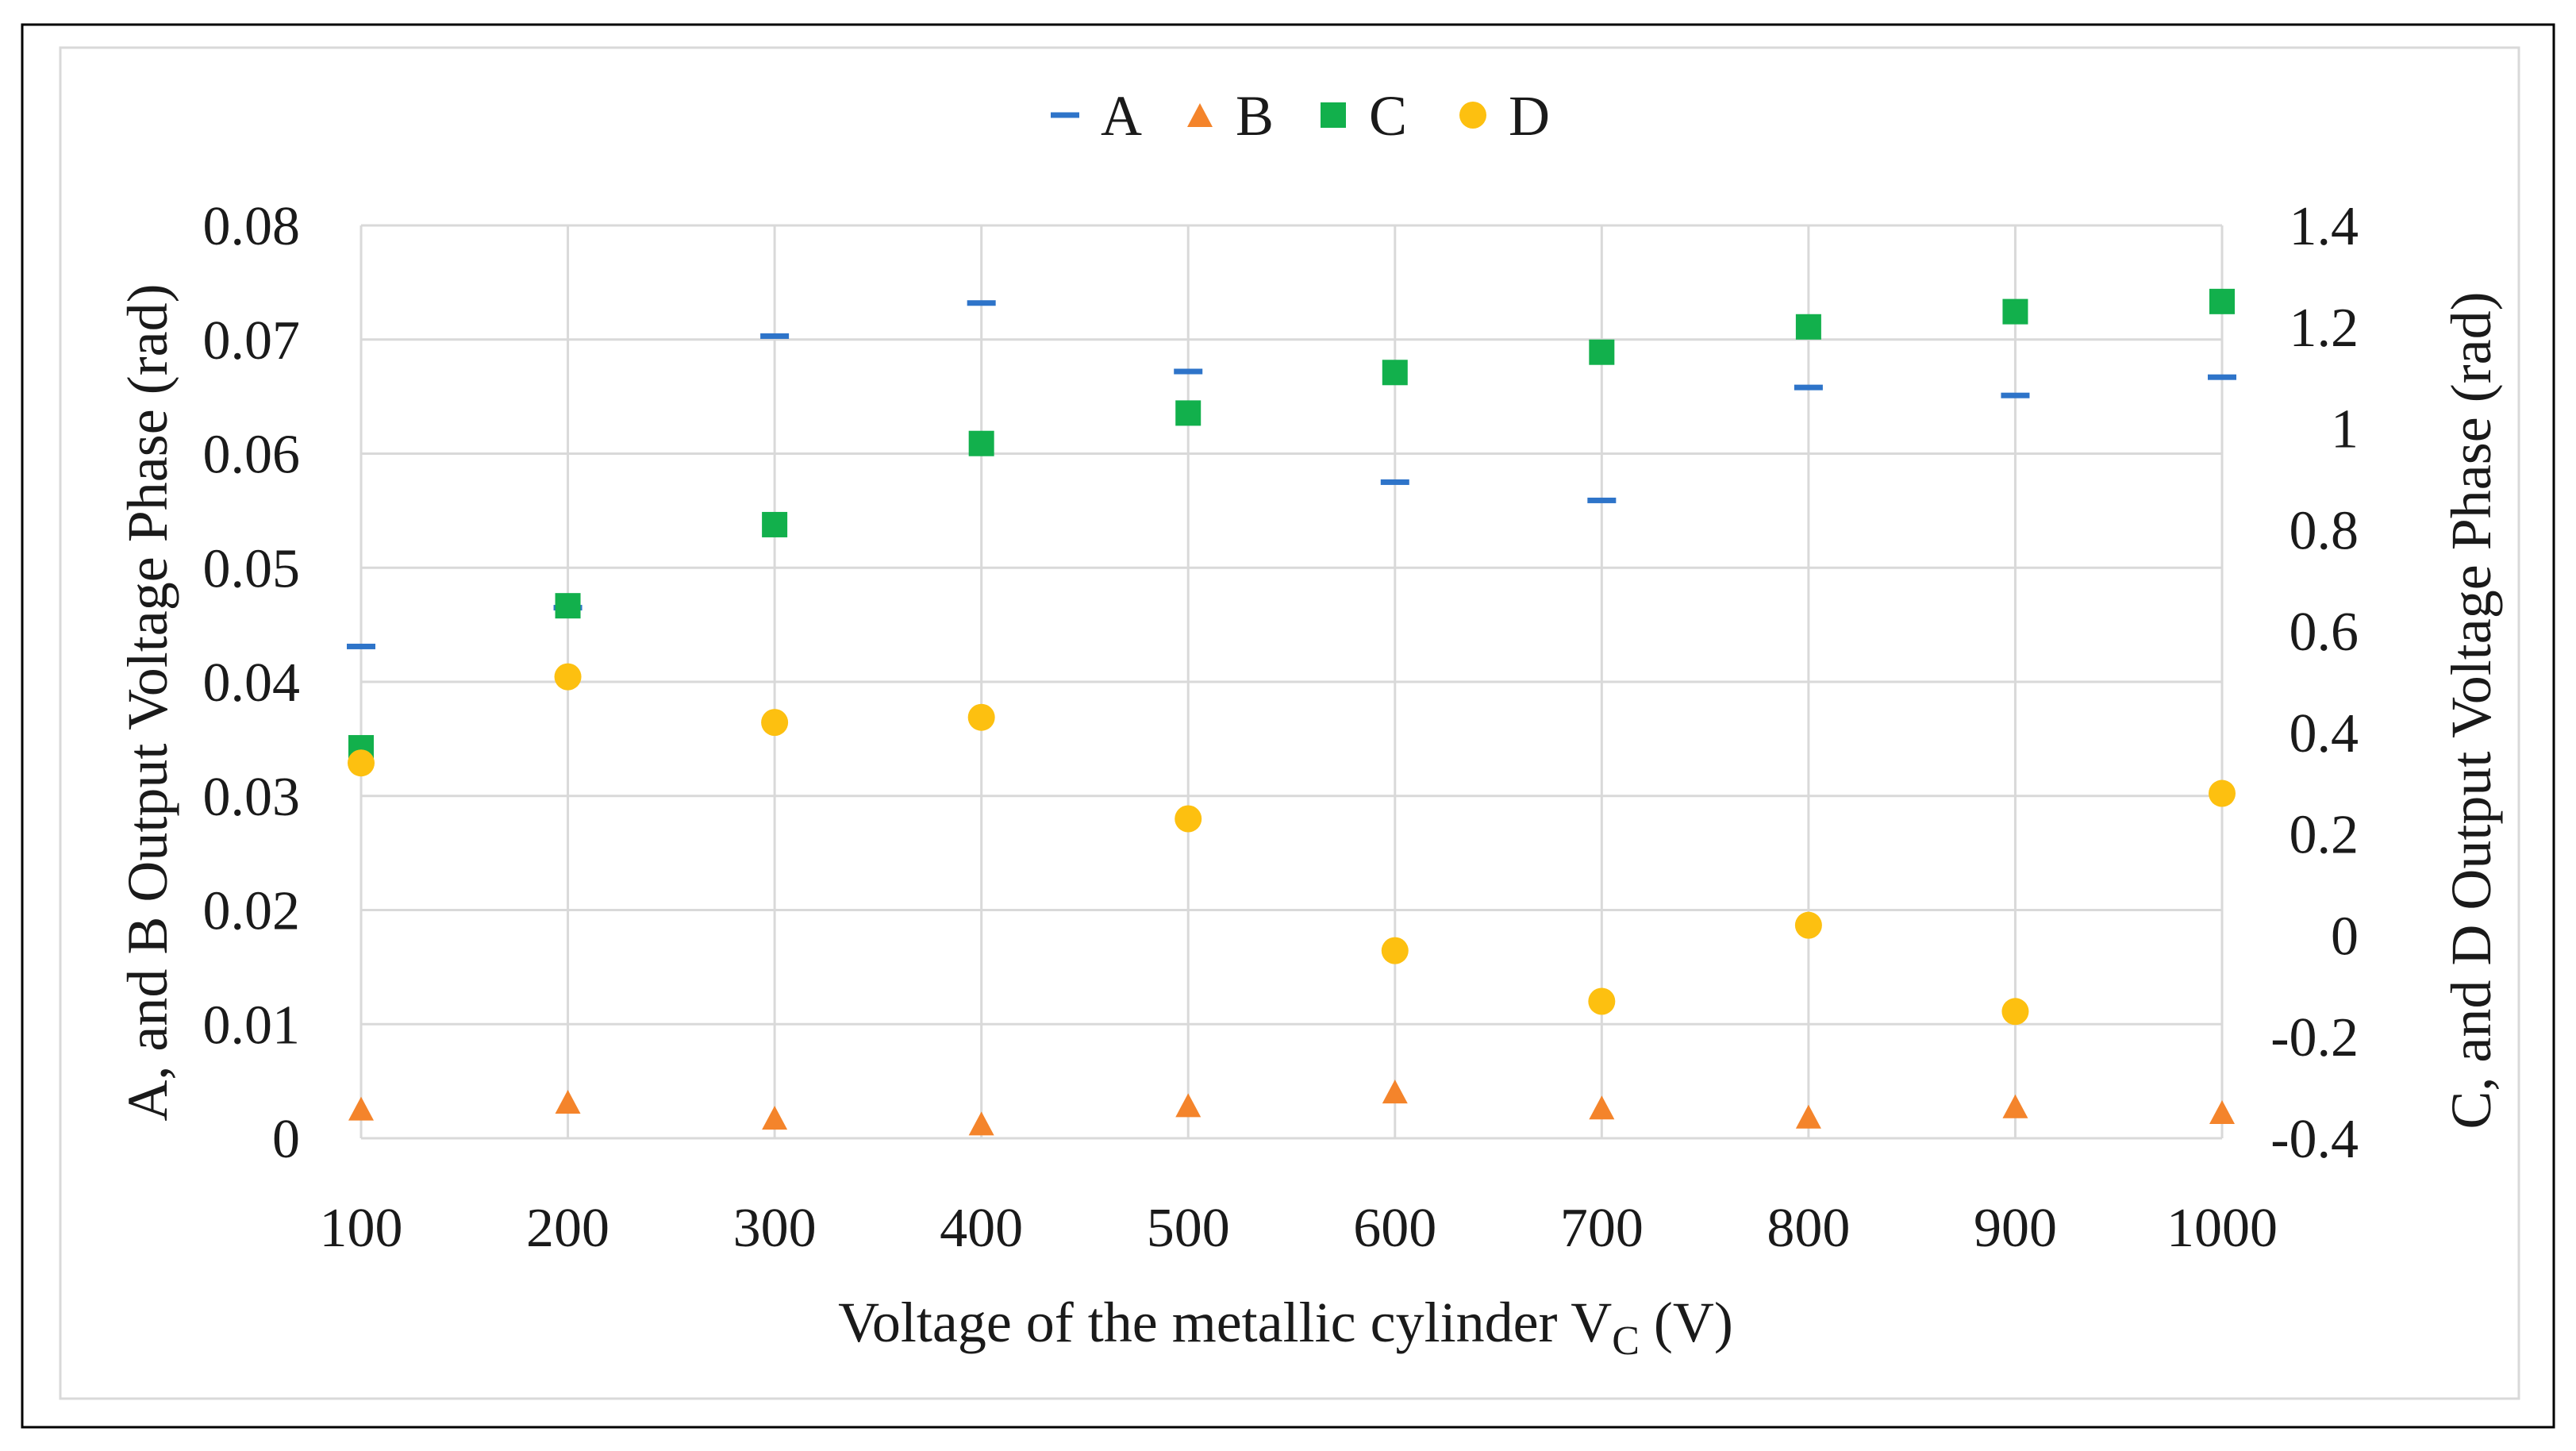  What do you see at coordinates (775, 1228) in the screenshot?
I see `x-tick-label: 300` at bounding box center [775, 1228].